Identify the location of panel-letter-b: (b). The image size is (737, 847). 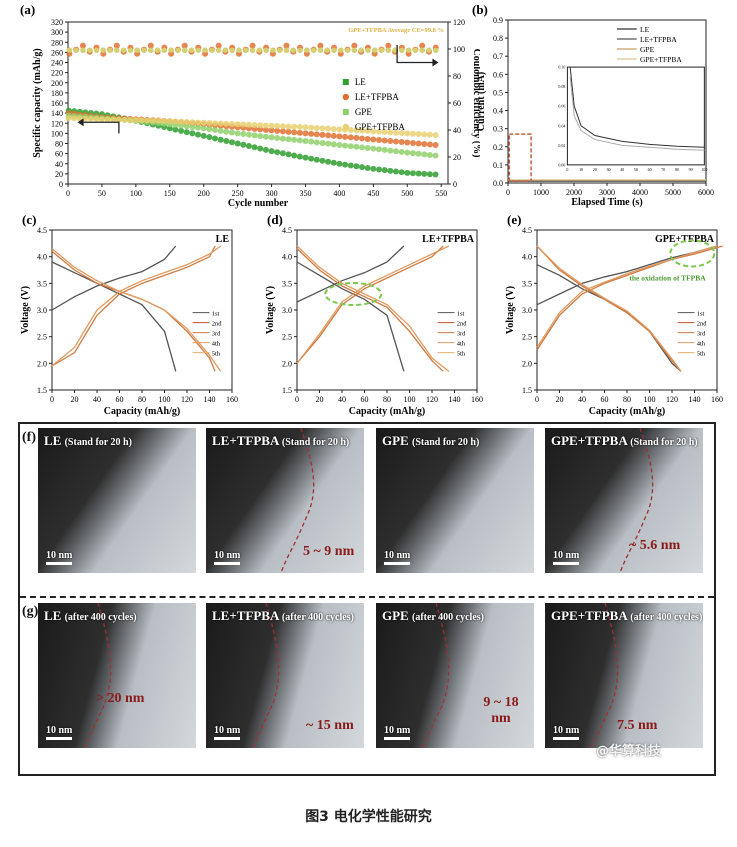
(480, 9).